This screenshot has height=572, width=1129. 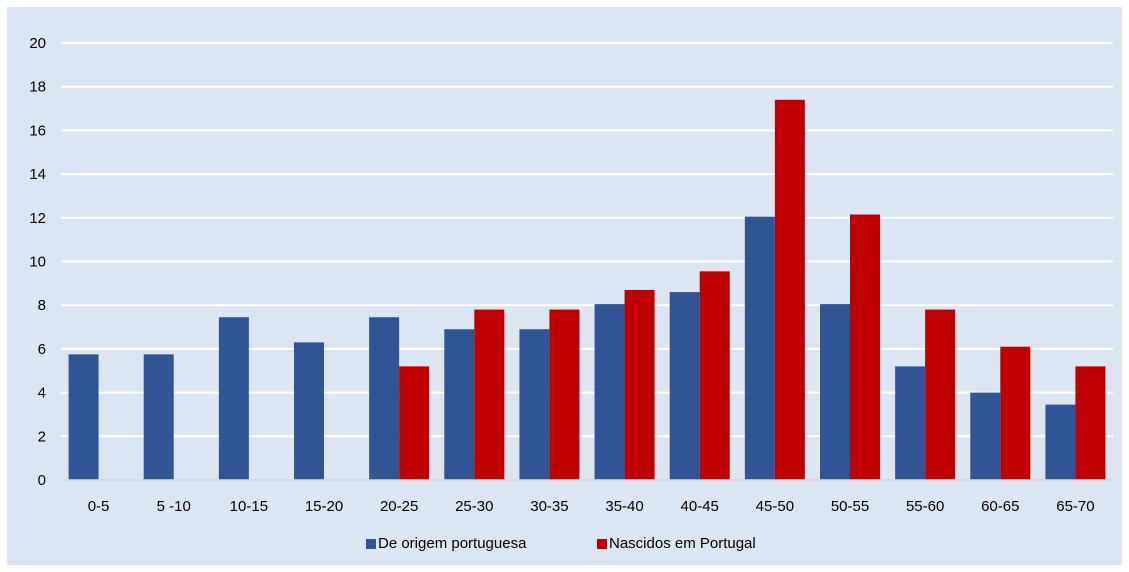 I want to click on x-tick-label-15-20: 15-20, so click(x=324, y=506).